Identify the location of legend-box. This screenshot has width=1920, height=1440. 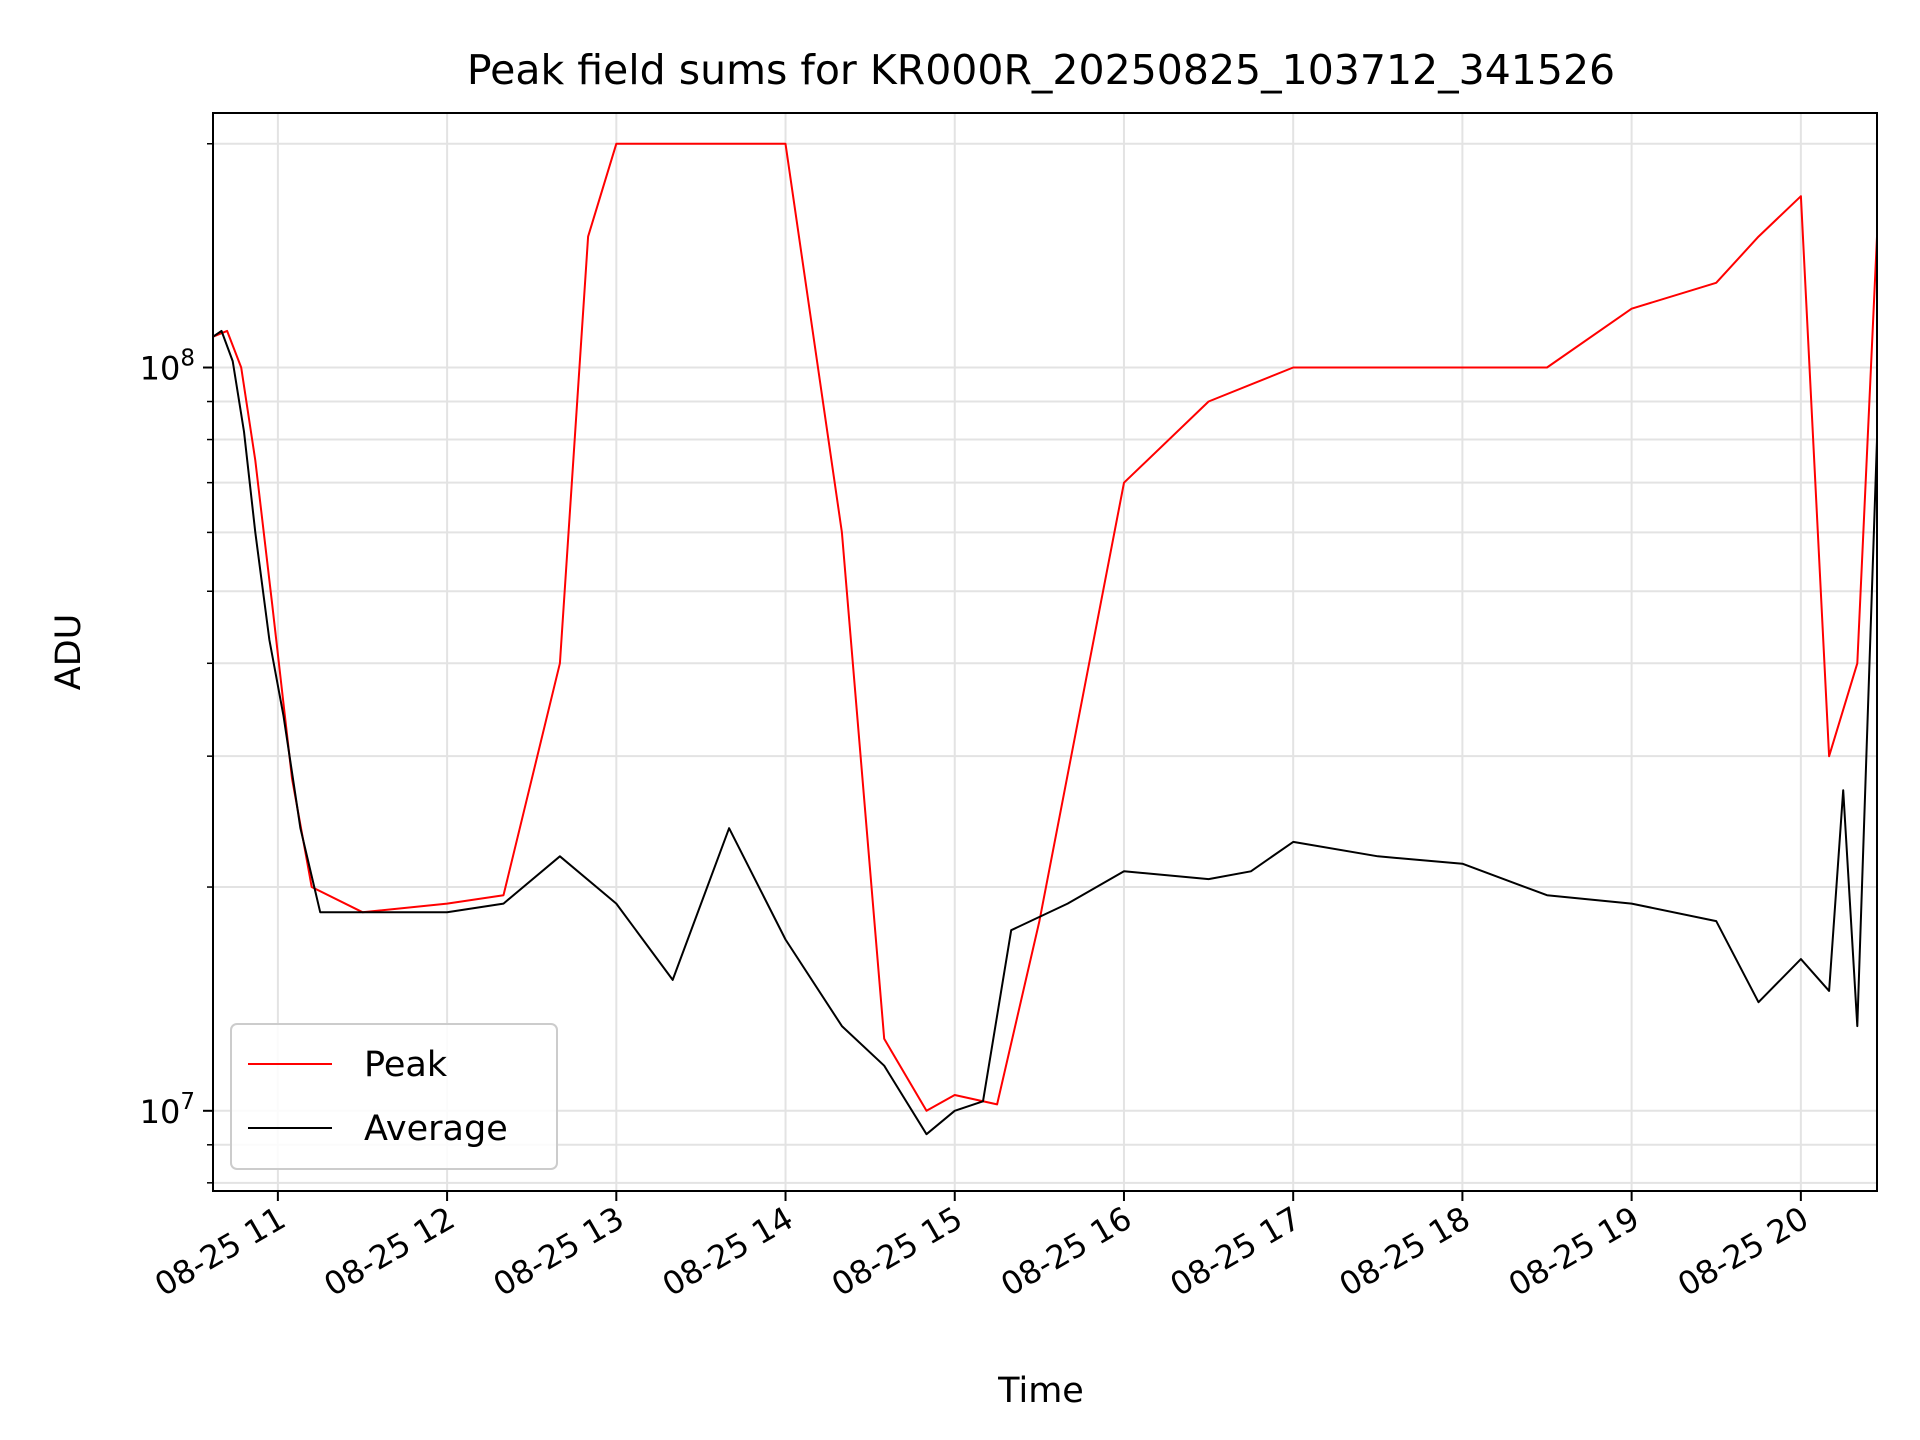
(394, 1096).